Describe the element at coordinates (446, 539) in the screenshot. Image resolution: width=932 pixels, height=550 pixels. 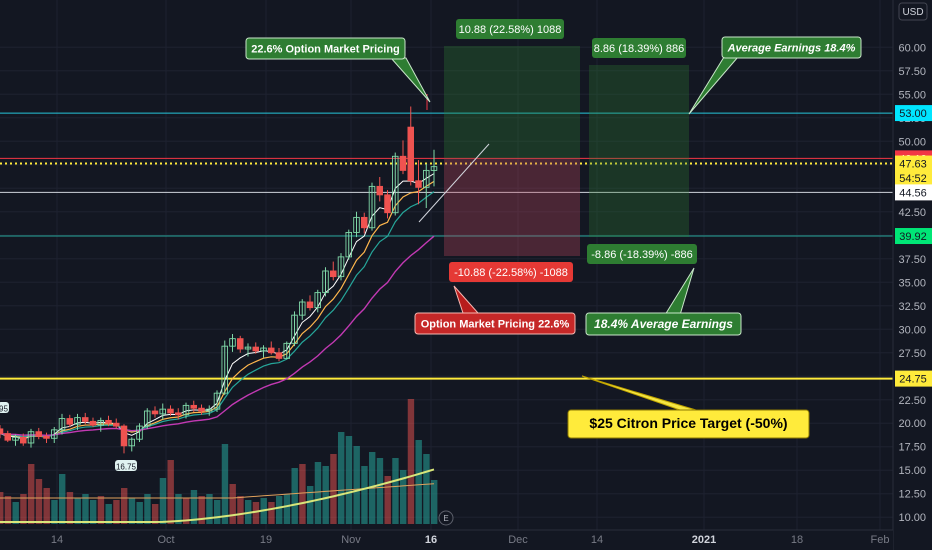
I see `time-axis: 14 Oct 19 Nov 16 Dec 14 2021 18 Feb` at that location.